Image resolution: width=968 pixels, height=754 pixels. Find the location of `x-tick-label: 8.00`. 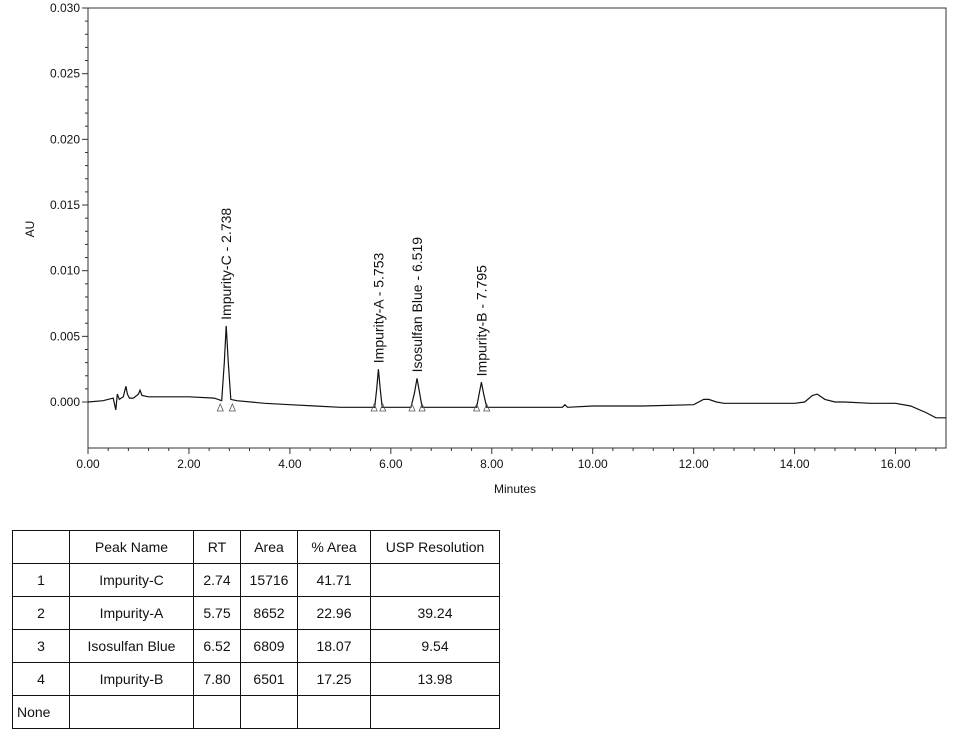

x-tick-label: 8.00 is located at coordinates (492, 464).